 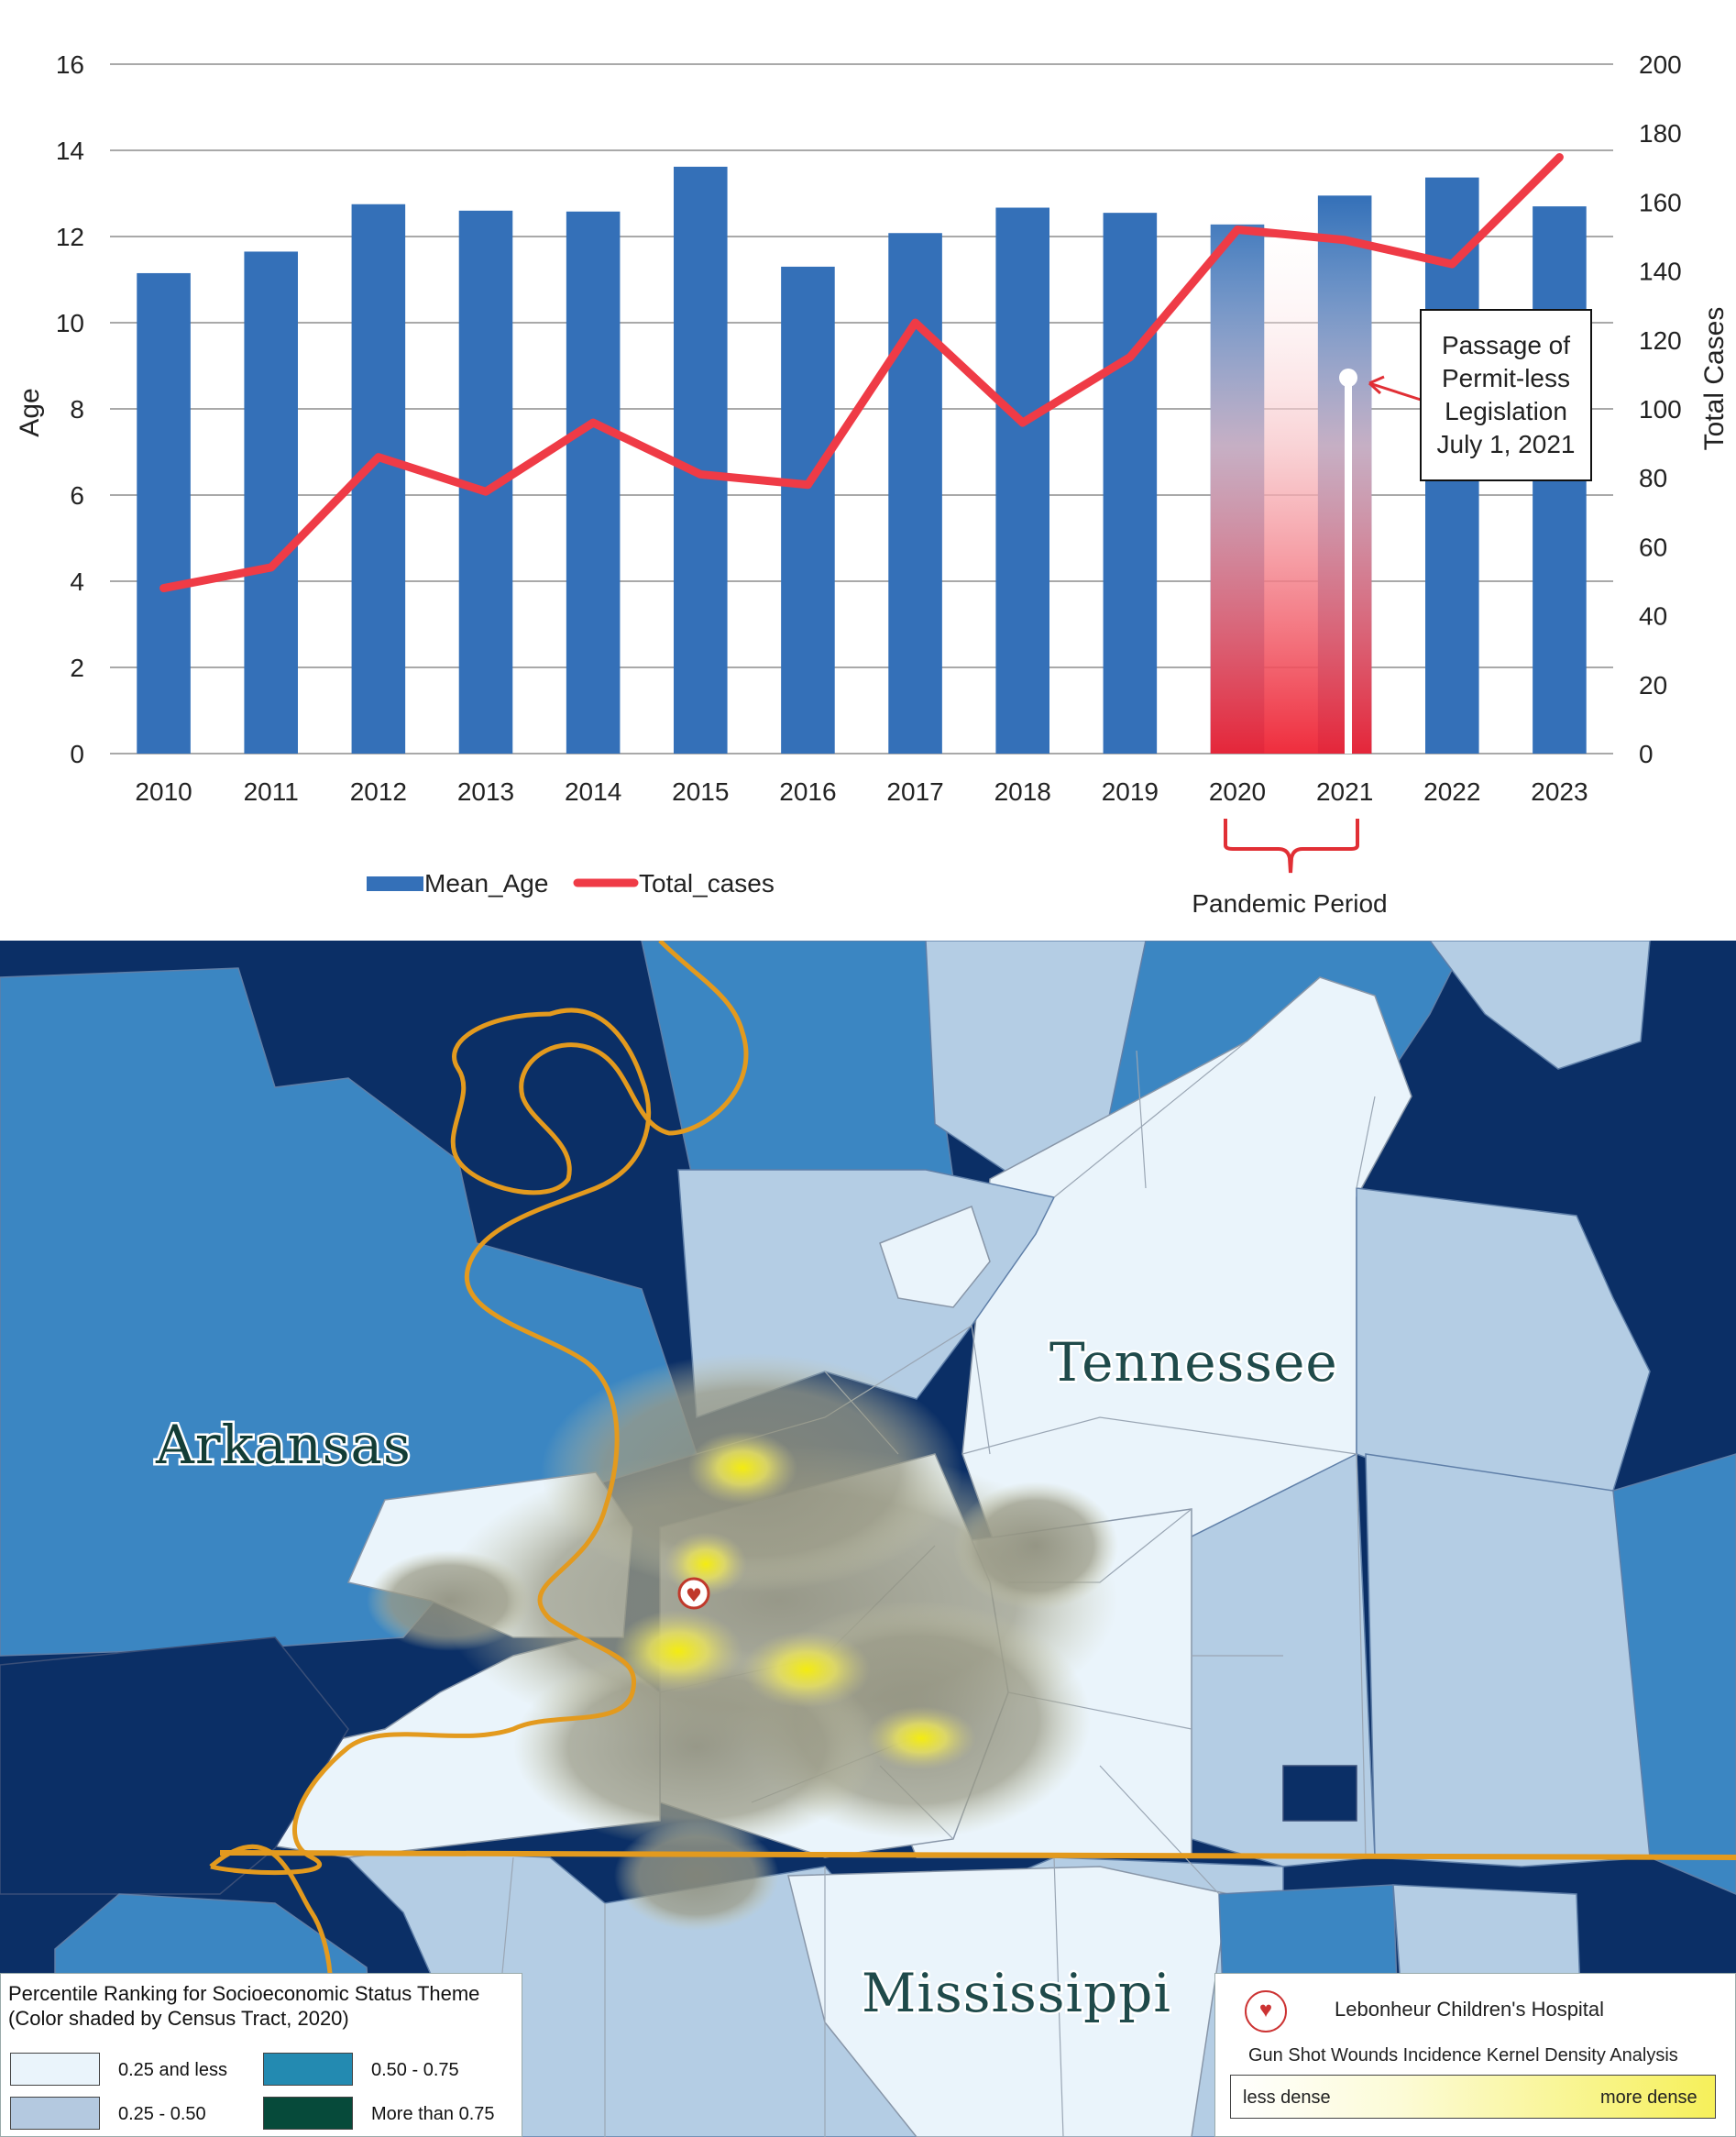 What do you see at coordinates (433, 2114) in the screenshot?
I see `legend-label-class-4: More than 0.75` at bounding box center [433, 2114].